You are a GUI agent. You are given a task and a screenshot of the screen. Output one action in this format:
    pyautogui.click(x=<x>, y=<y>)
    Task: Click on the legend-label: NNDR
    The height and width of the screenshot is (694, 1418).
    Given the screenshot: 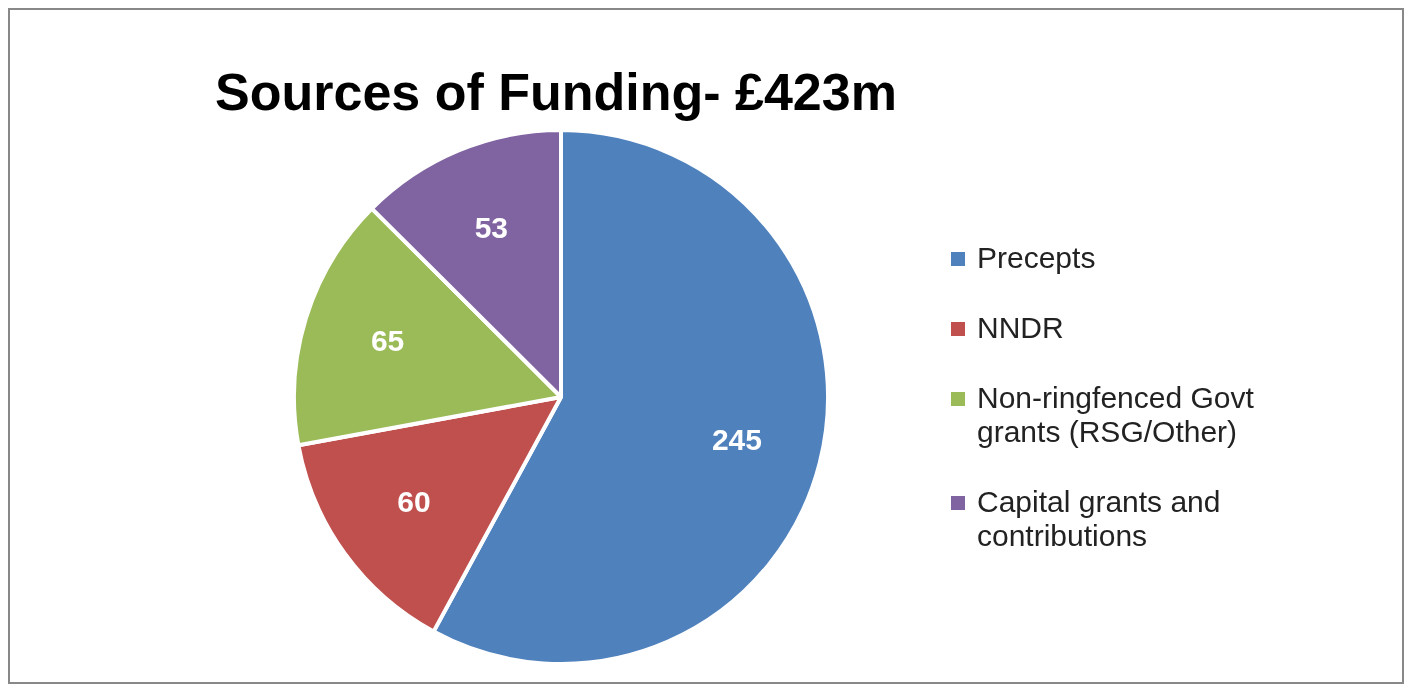 What is the action you would take?
    pyautogui.click(x=1020, y=328)
    